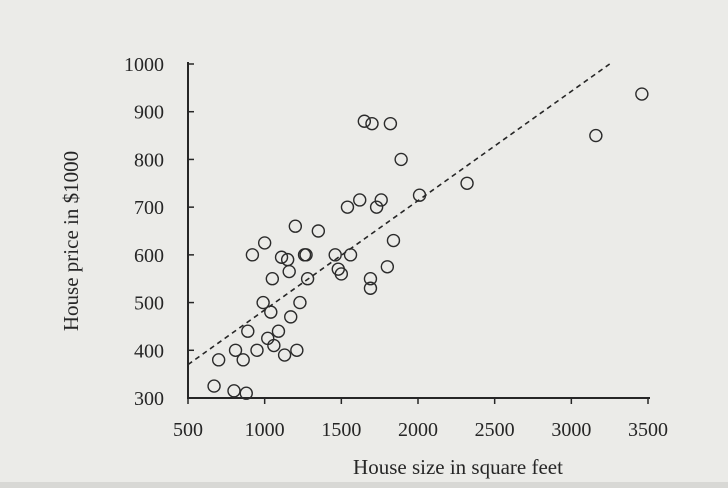 The width and height of the screenshot is (728, 488). What do you see at coordinates (495, 430) in the screenshot?
I see `x-tick-label: 2500` at bounding box center [495, 430].